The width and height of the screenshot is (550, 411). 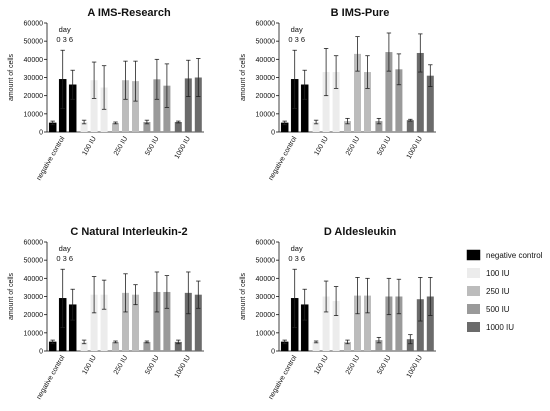 I want to click on legend-label: 1000 IU, so click(x=500, y=327).